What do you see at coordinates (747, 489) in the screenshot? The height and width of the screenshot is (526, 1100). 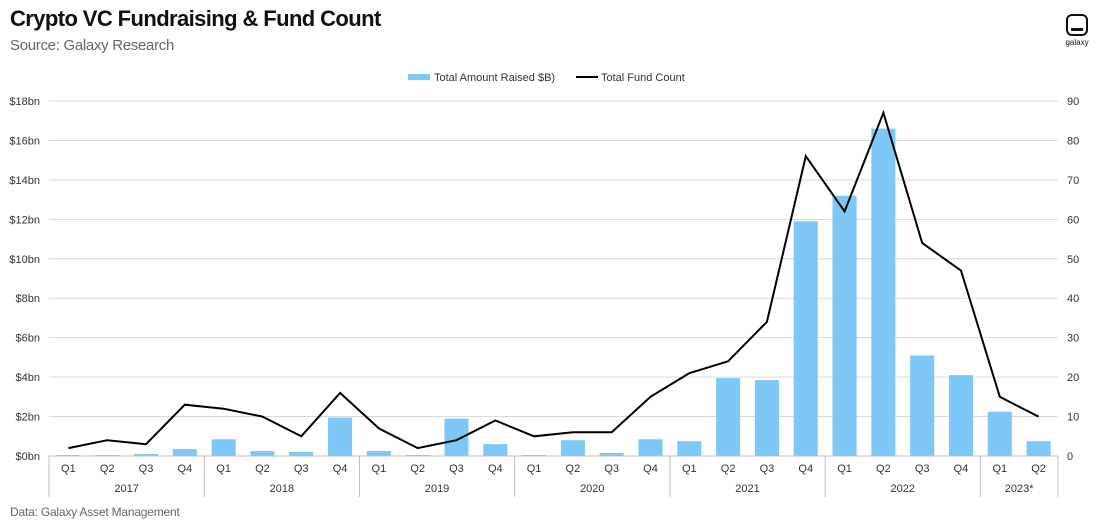 I see `x-year-label: 2021` at bounding box center [747, 489].